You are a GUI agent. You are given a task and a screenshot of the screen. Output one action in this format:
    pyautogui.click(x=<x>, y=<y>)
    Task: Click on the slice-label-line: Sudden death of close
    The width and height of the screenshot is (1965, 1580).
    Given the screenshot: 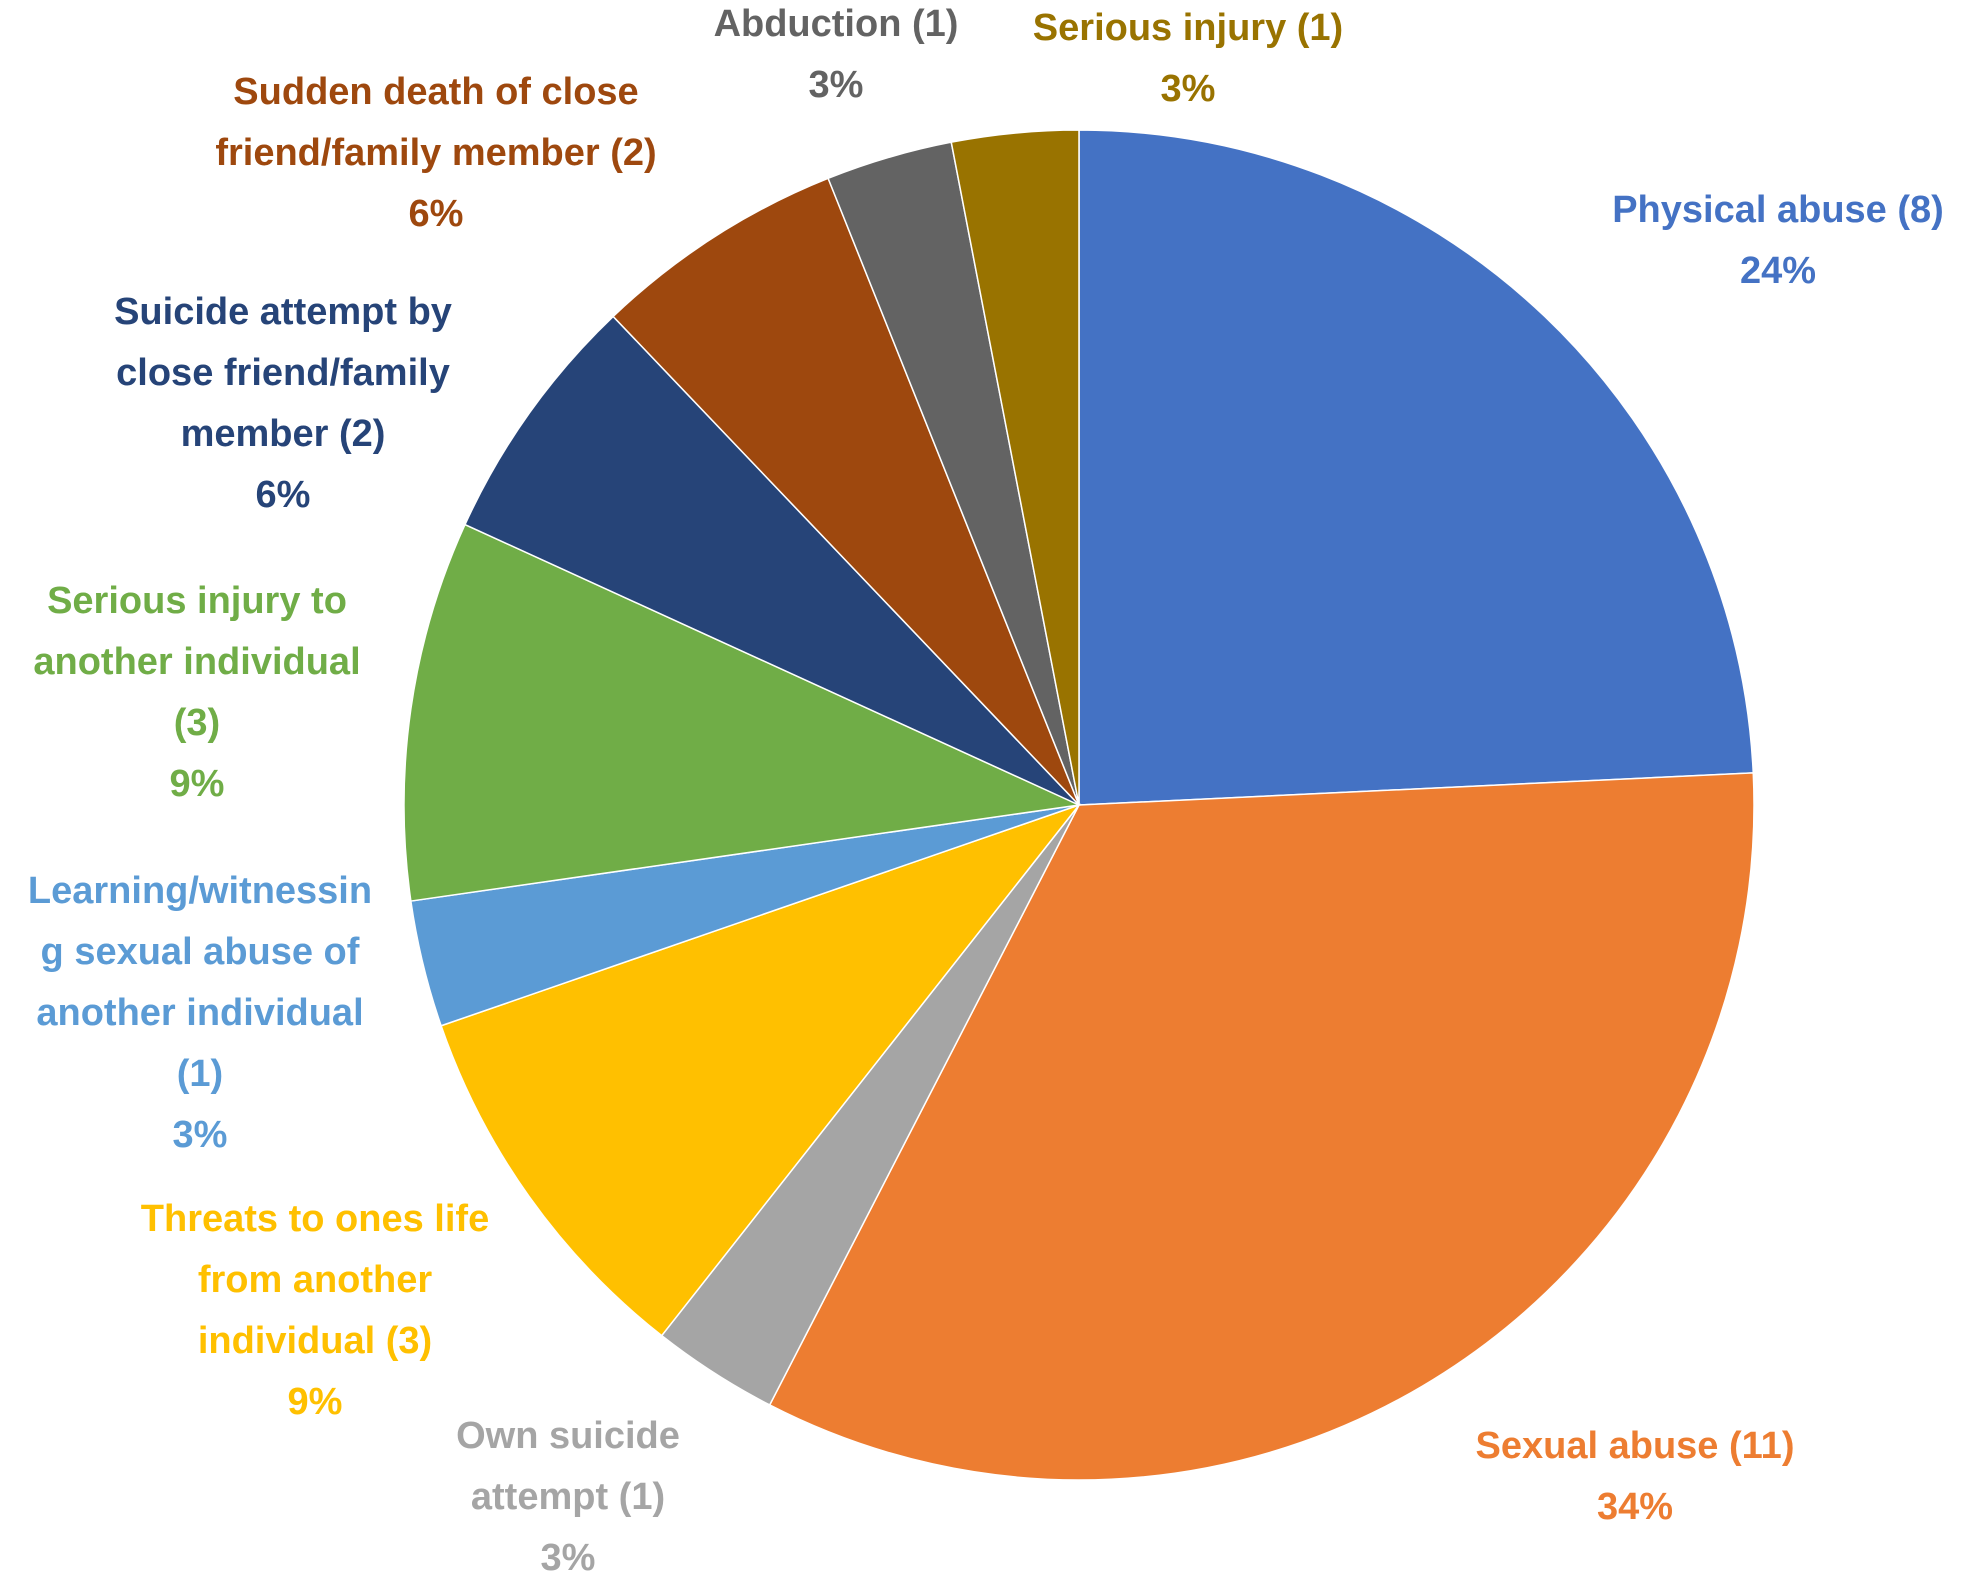 What is the action you would take?
    pyautogui.click(x=435, y=92)
    